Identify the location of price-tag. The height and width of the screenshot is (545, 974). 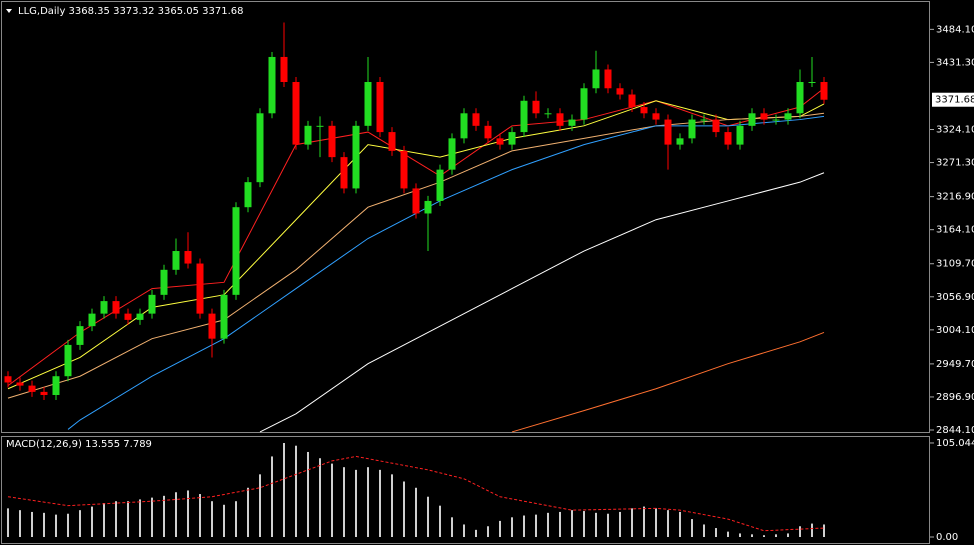
(953, 99).